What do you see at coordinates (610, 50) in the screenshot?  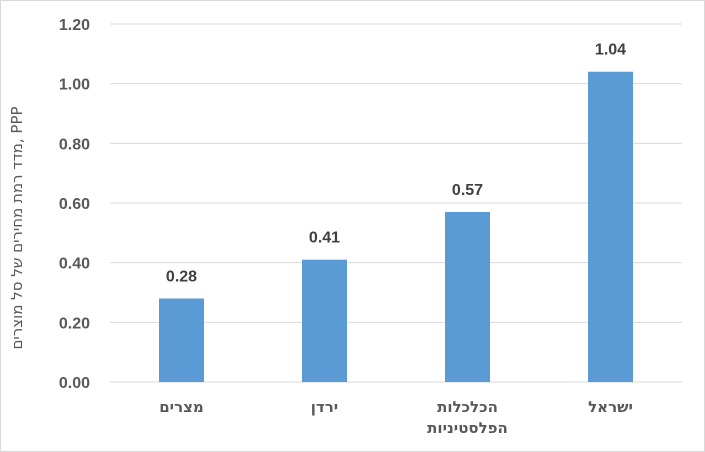 I see `data-label: 1.04` at bounding box center [610, 50].